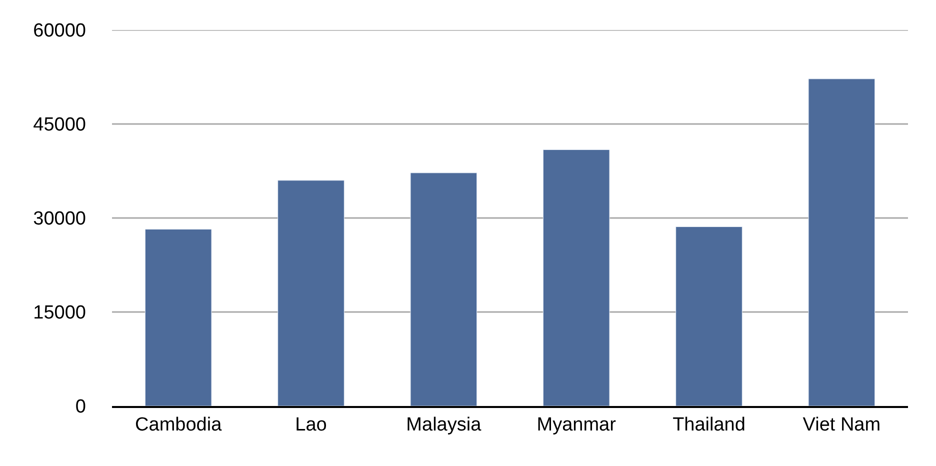 Image resolution: width=936 pixels, height=466 pixels. I want to click on x-tick-label: Viet Nam, so click(841, 425).